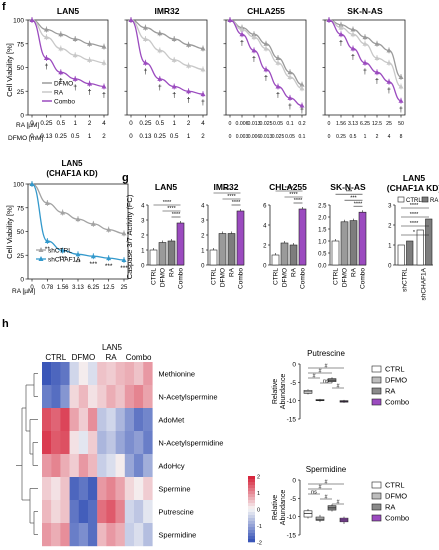 The width and height of the screenshot is (439, 550). What do you see at coordinates (413, 188) in the screenshot?
I see `chart-title-line2: (CHAF1A KD)` at bounding box center [413, 188].